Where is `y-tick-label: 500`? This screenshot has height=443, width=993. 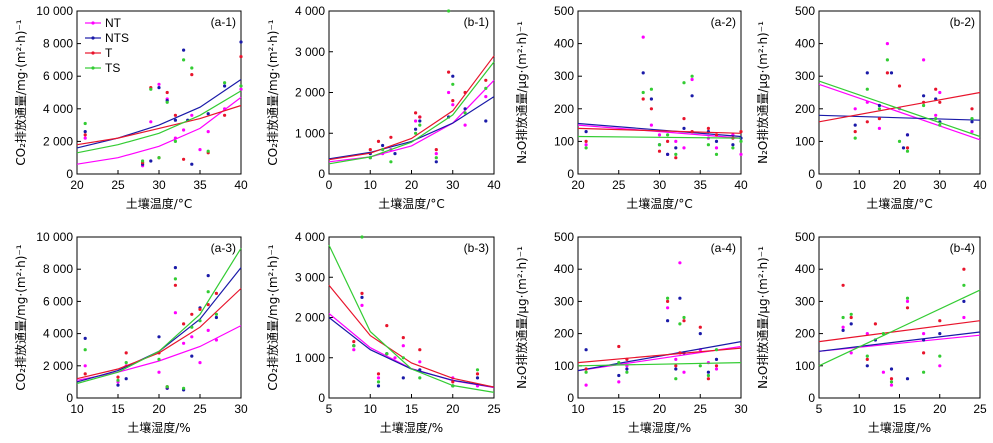
y-tick-label: 500 is located at coordinates (564, 237).